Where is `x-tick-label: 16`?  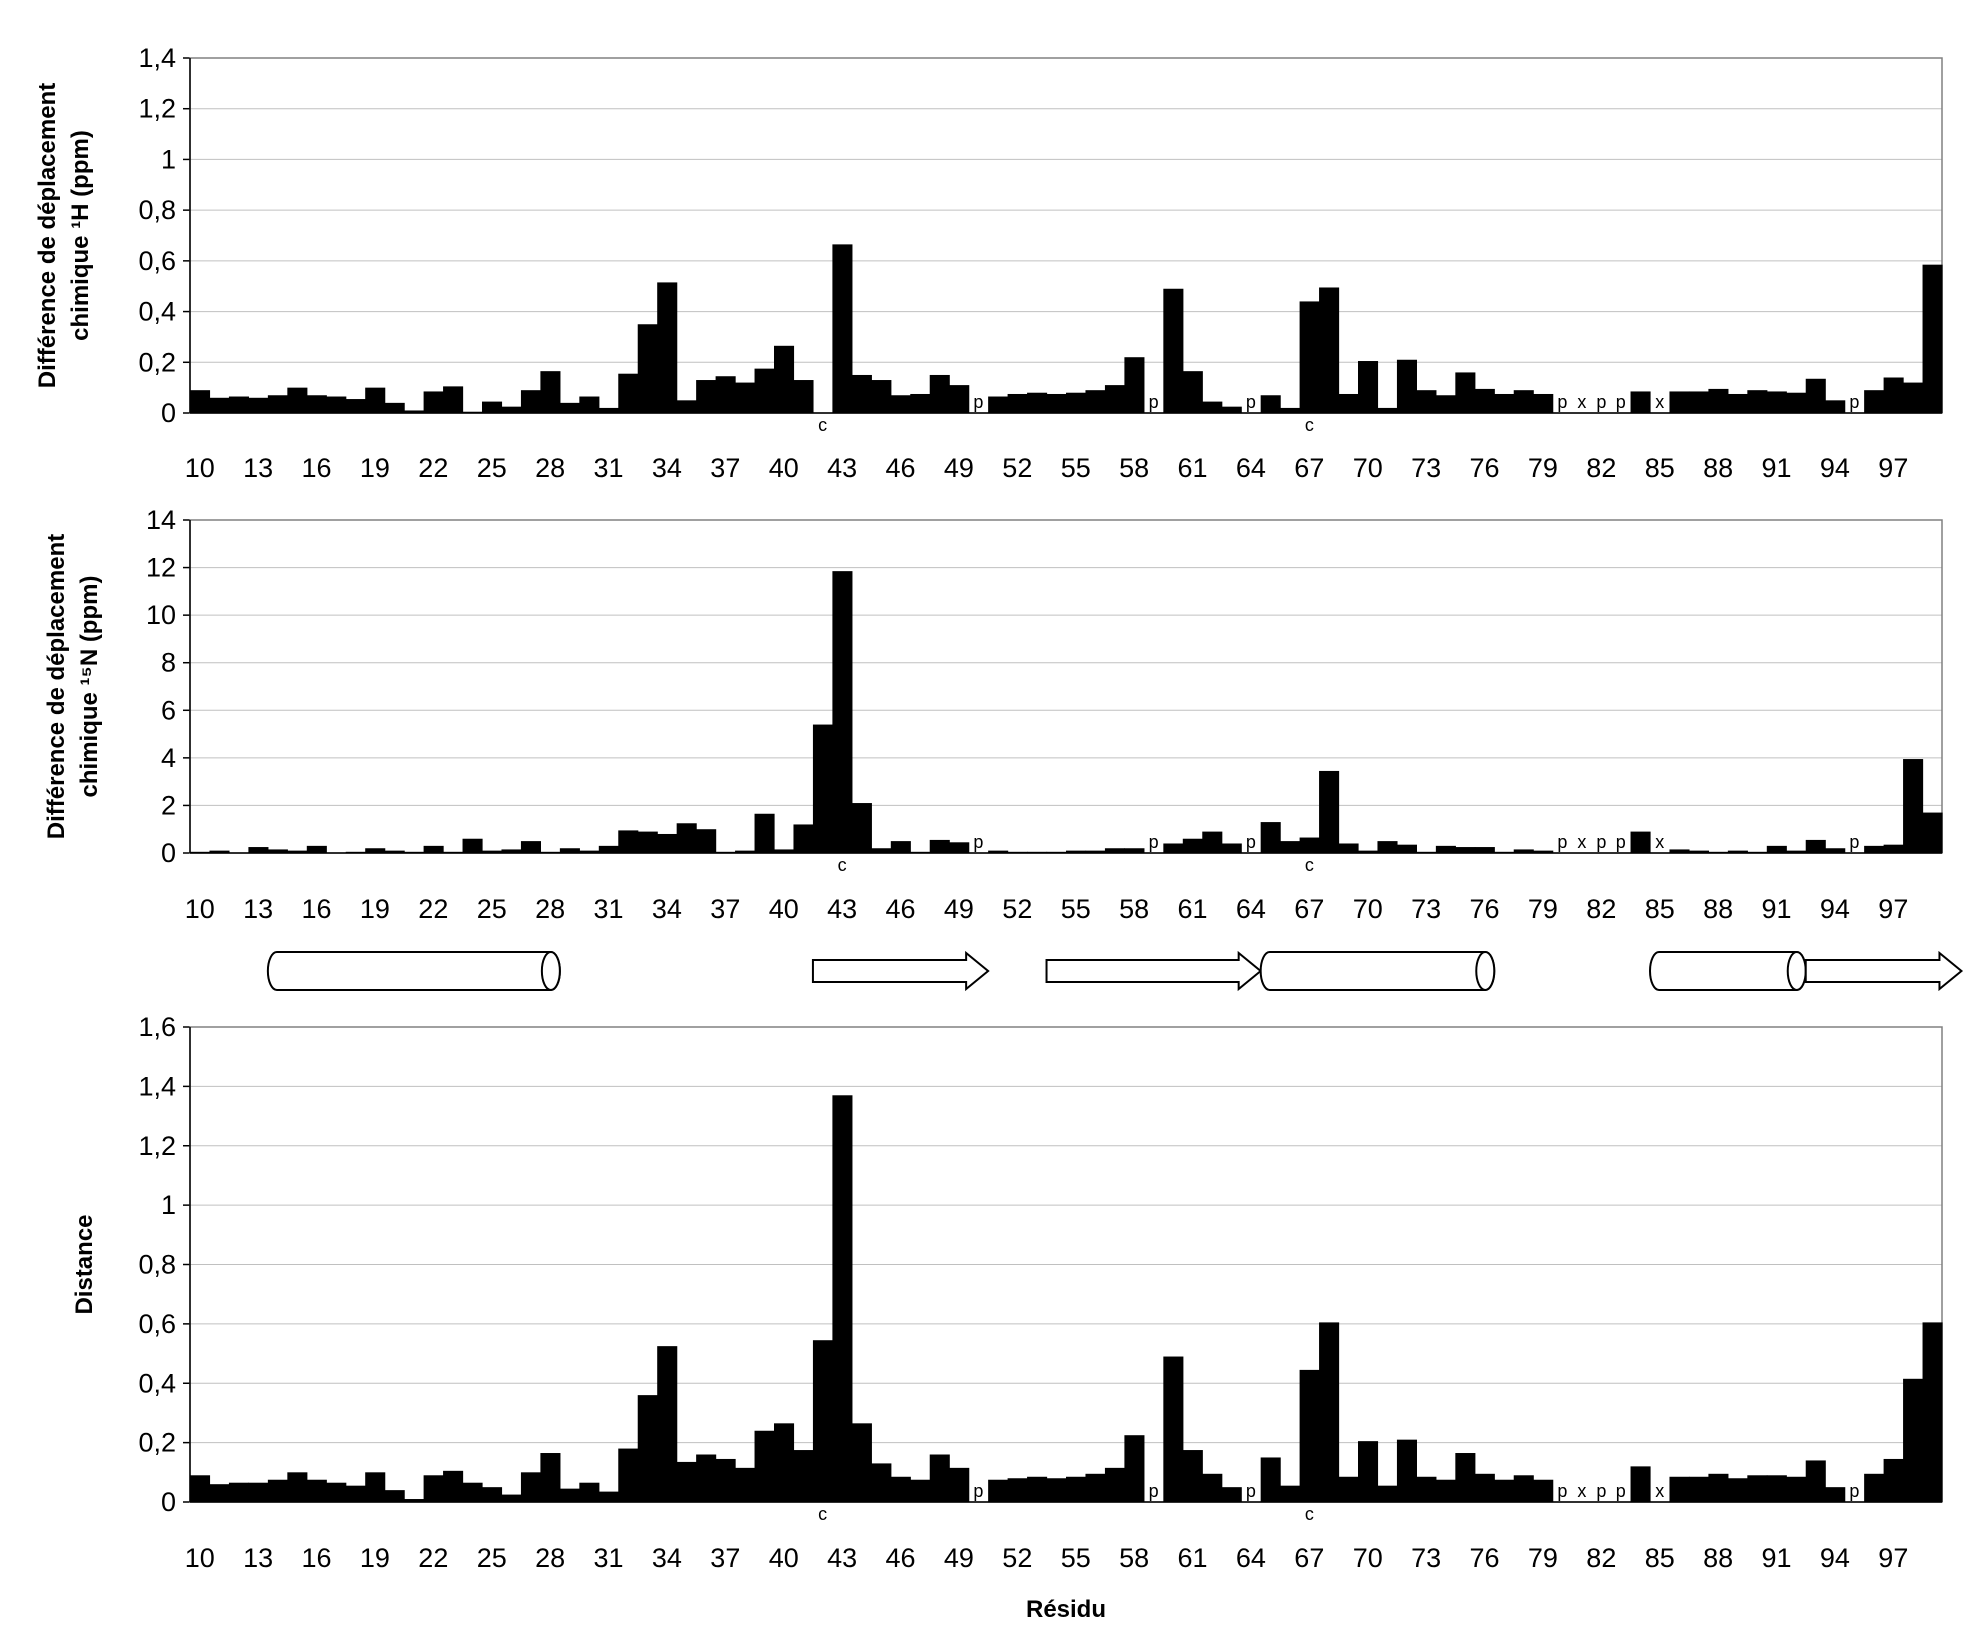 x-tick-label: 16 is located at coordinates (317, 468).